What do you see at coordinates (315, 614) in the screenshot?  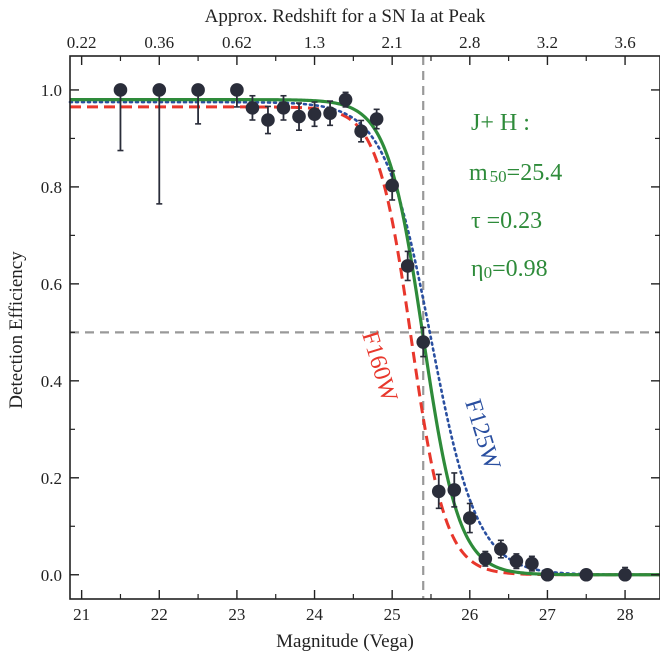 I see `x-tick-label: 24` at bounding box center [315, 614].